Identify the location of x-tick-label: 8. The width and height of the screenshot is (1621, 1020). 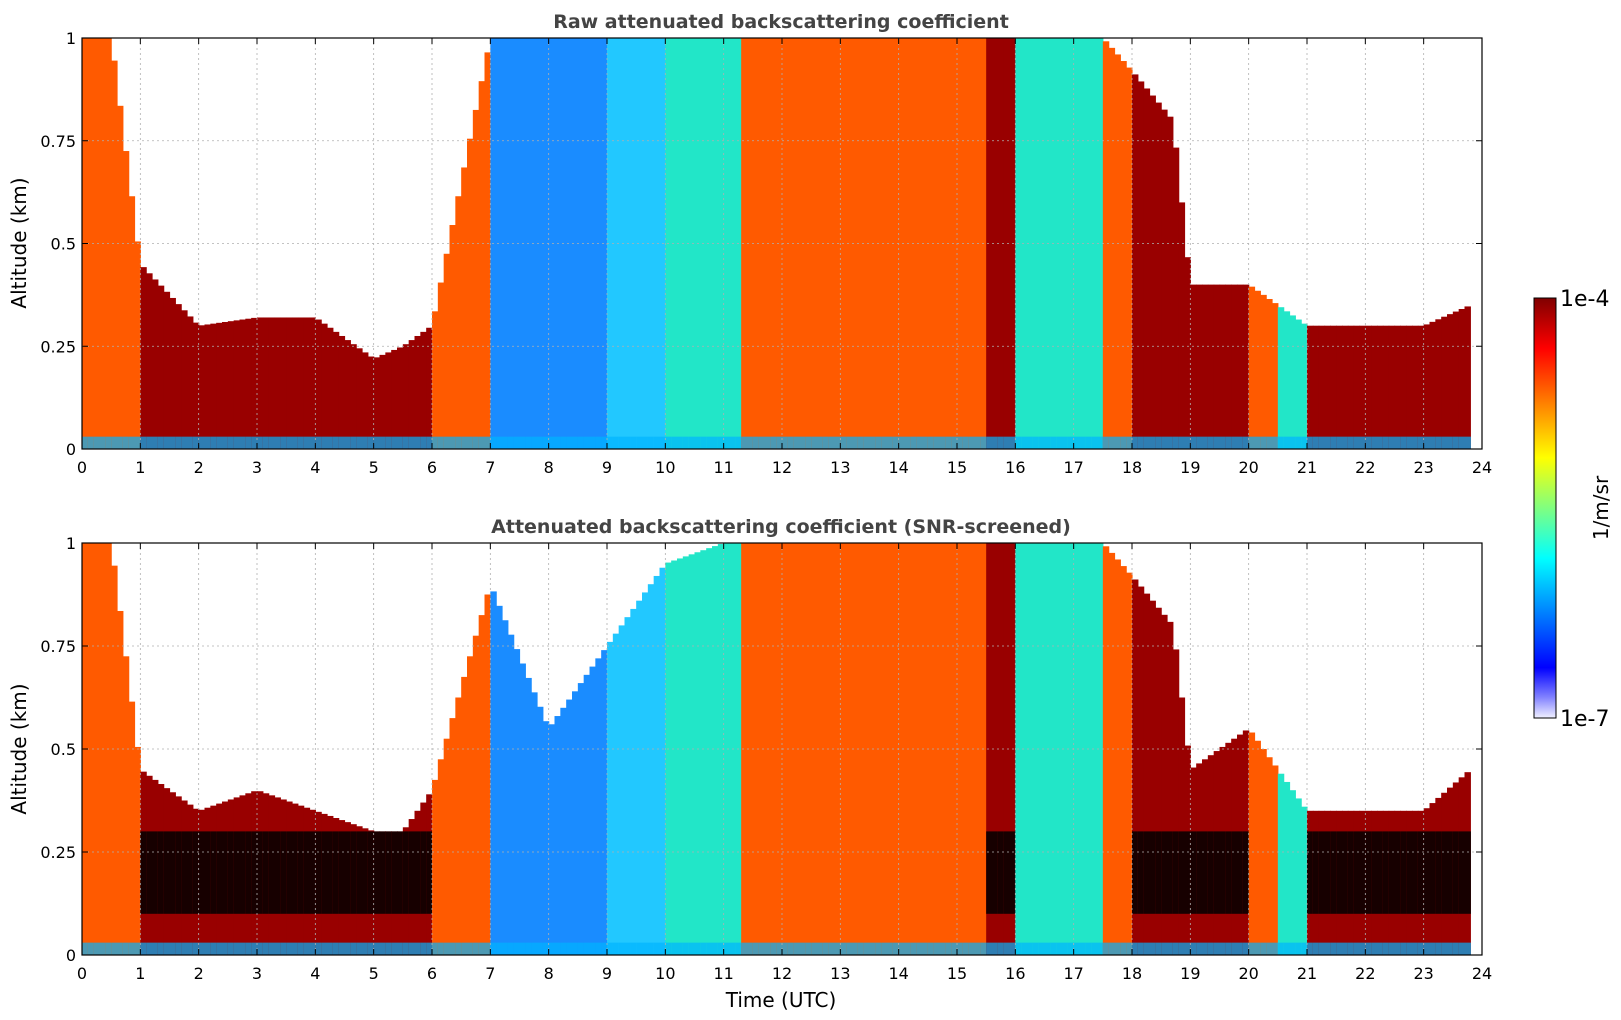
(549, 973).